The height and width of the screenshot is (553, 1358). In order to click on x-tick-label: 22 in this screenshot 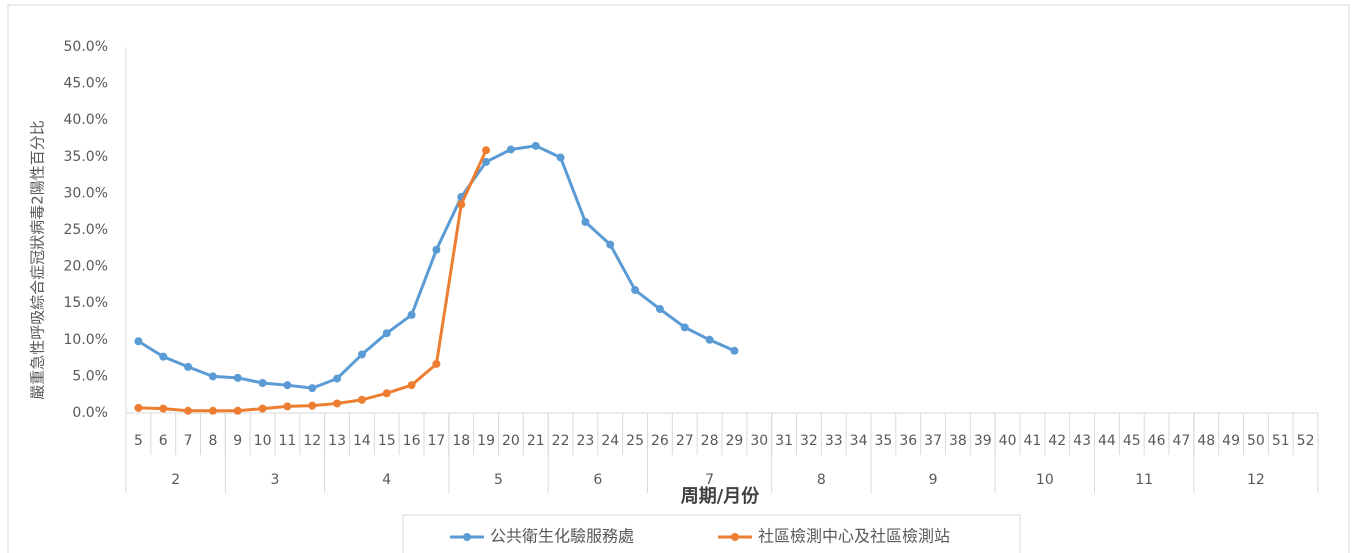, I will do `click(561, 441)`.